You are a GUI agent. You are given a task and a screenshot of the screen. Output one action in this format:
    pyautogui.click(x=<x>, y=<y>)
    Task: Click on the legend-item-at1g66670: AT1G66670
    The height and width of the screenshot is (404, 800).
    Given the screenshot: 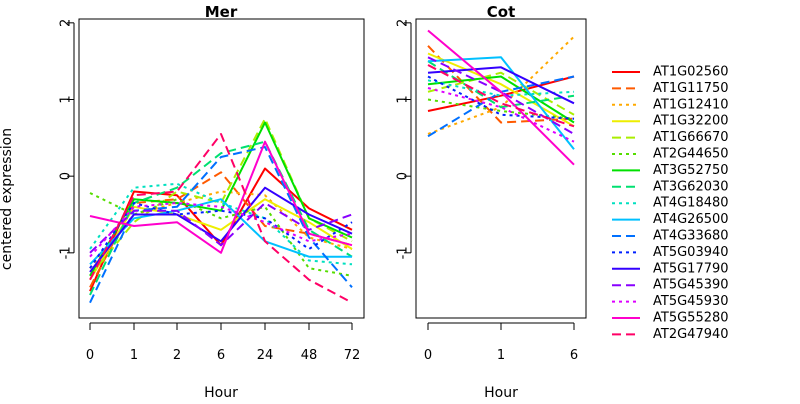 What is the action you would take?
    pyautogui.click(x=670, y=137)
    